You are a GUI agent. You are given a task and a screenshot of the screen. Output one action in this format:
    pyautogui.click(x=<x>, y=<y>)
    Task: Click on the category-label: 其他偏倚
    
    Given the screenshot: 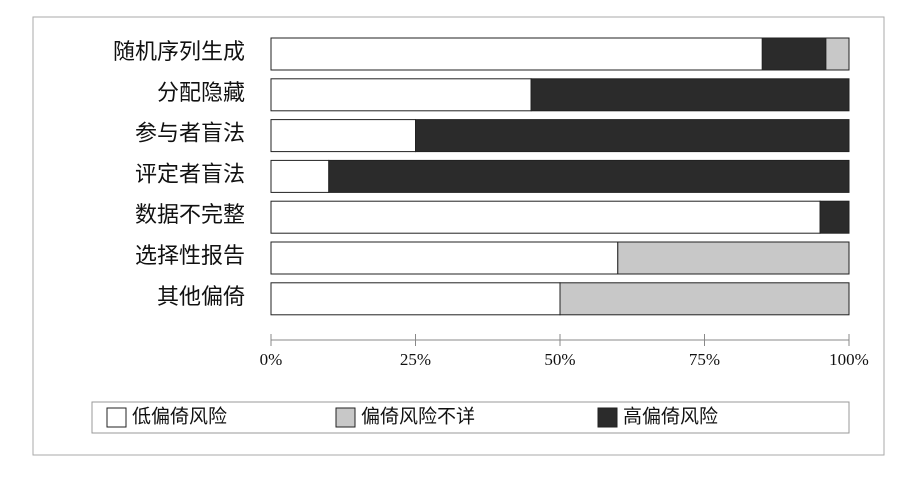 What is the action you would take?
    pyautogui.click(x=201, y=296)
    